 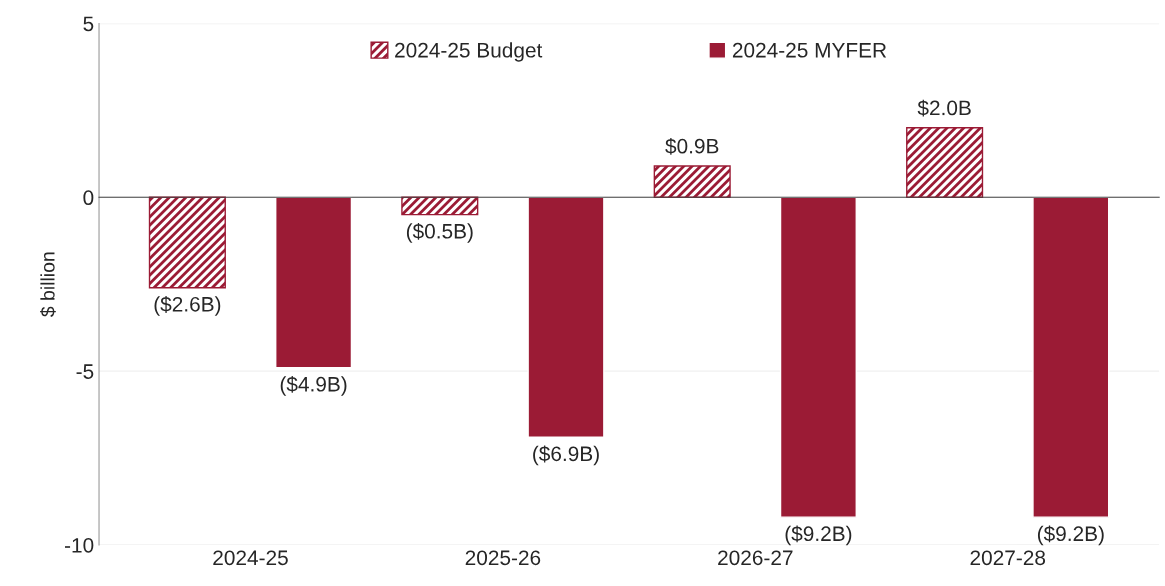 I want to click on data-label: ($4.9B), so click(x=313, y=385).